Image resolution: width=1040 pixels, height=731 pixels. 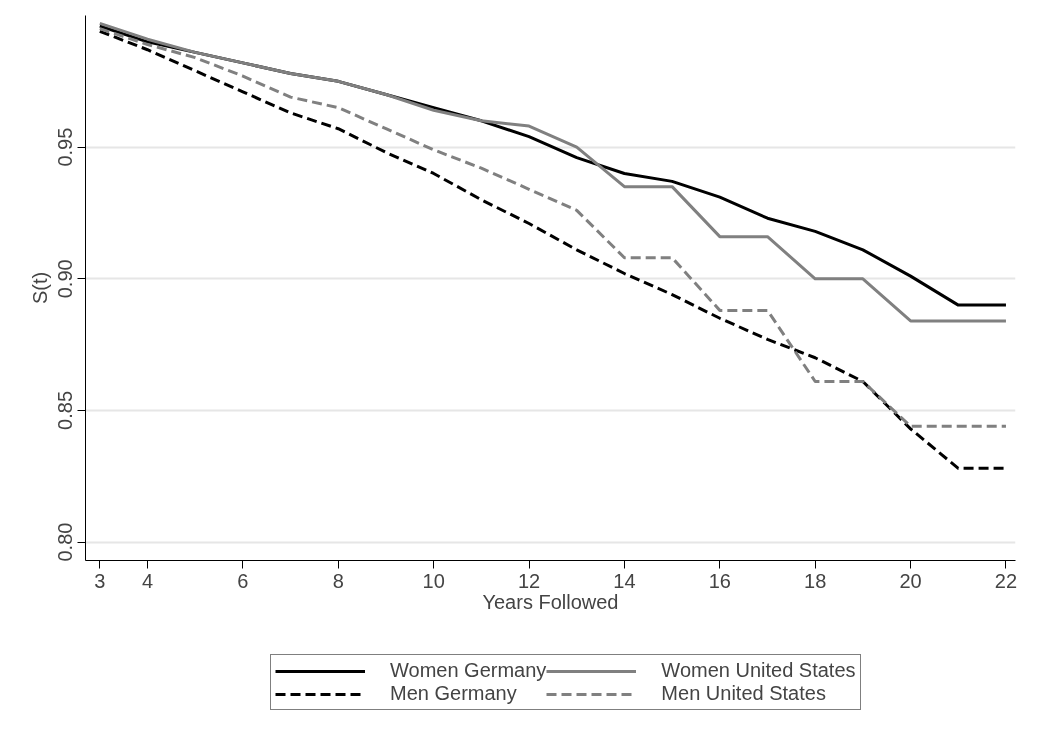 What do you see at coordinates (65, 147) in the screenshot?
I see `y-tick-label: 0.95` at bounding box center [65, 147].